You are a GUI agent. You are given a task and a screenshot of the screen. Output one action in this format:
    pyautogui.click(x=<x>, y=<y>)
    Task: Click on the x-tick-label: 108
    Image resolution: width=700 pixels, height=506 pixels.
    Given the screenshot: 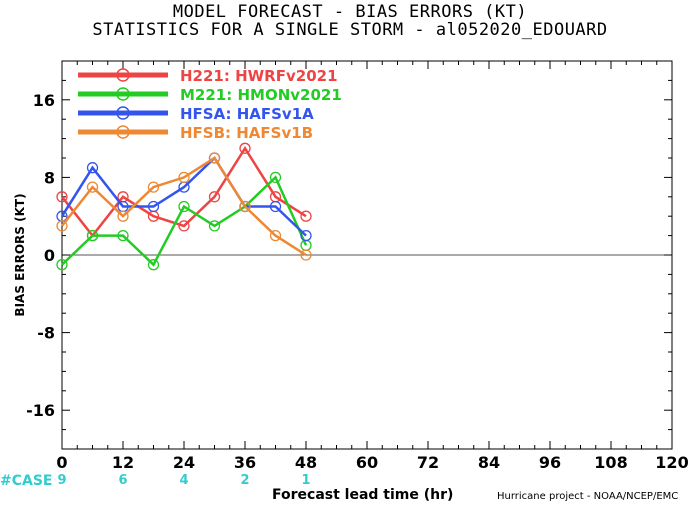 What is the action you would take?
    pyautogui.click(x=610, y=462)
    